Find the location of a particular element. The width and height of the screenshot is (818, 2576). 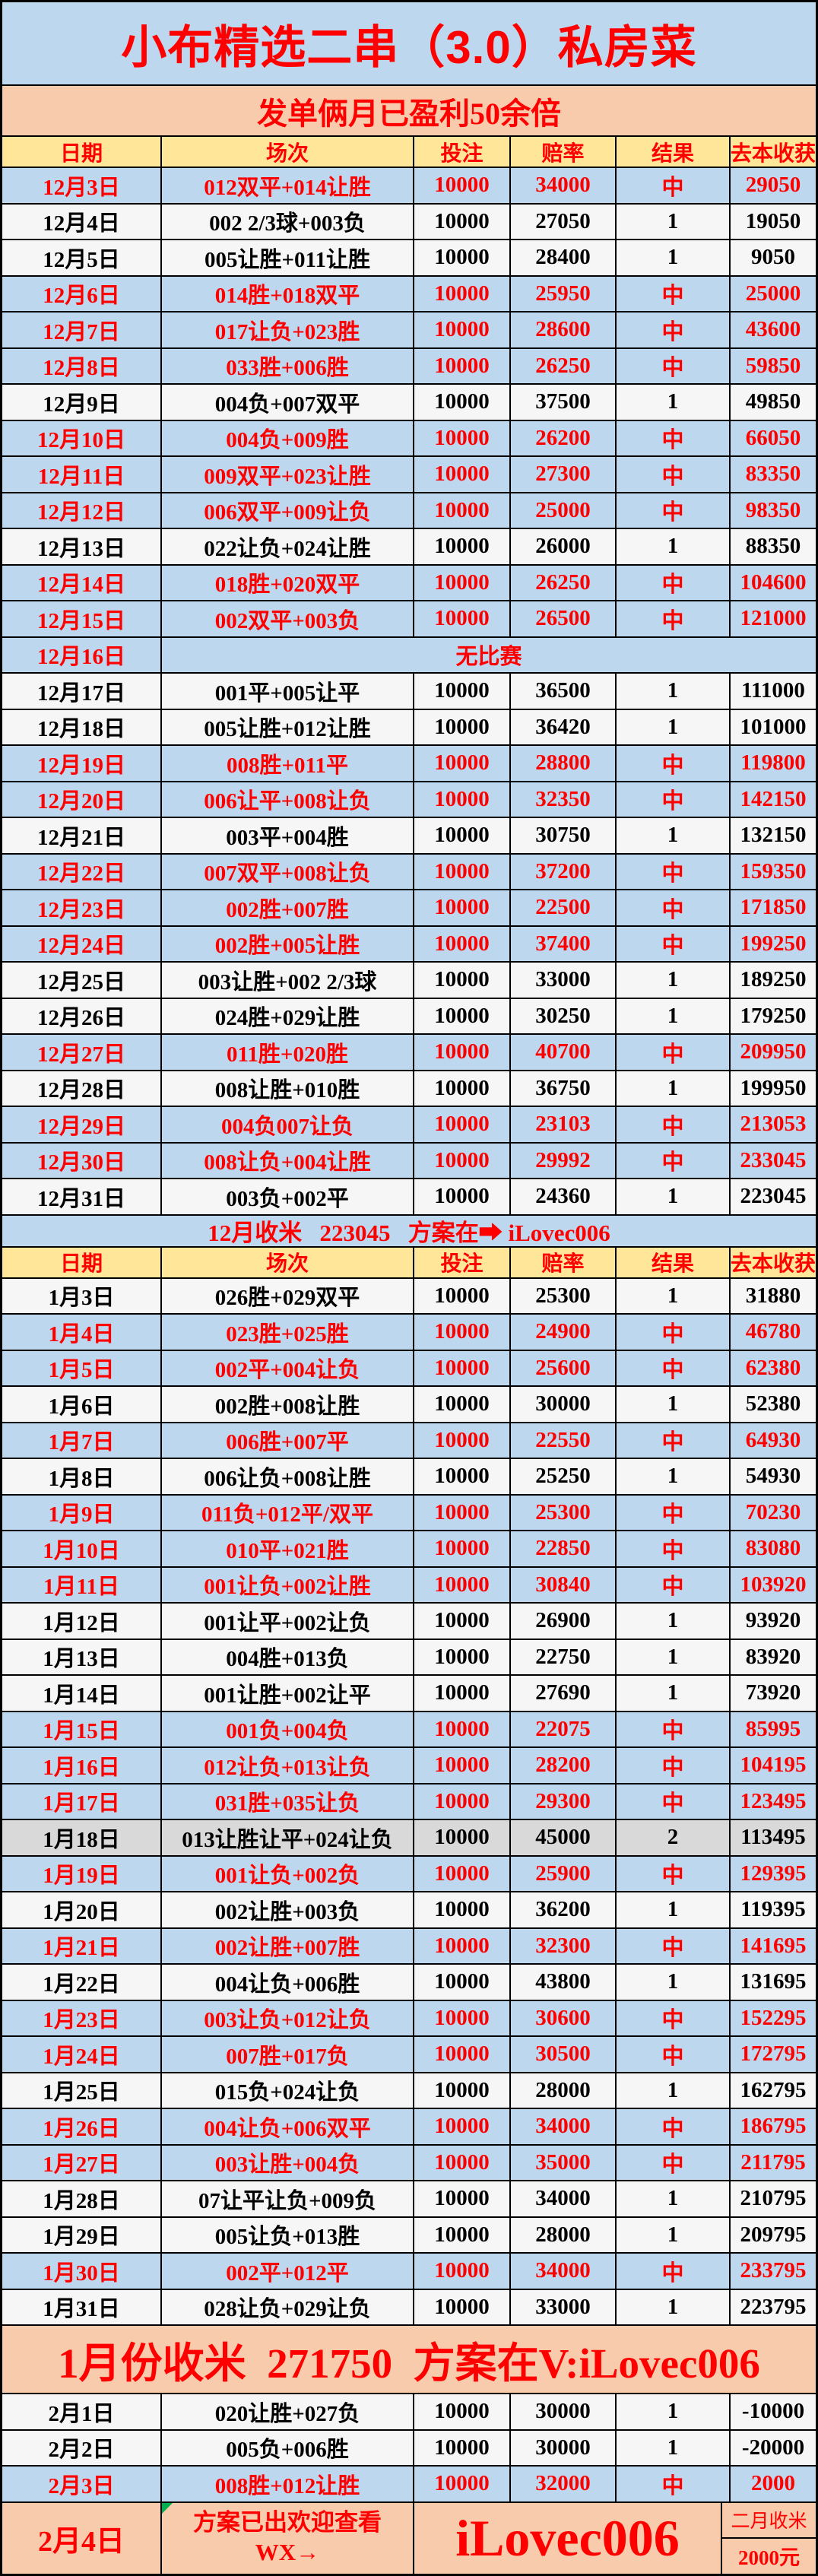

table-row: 12月26日 024胜+029让胜 10000 30250 1 179250 is located at coordinates (409, 1017).